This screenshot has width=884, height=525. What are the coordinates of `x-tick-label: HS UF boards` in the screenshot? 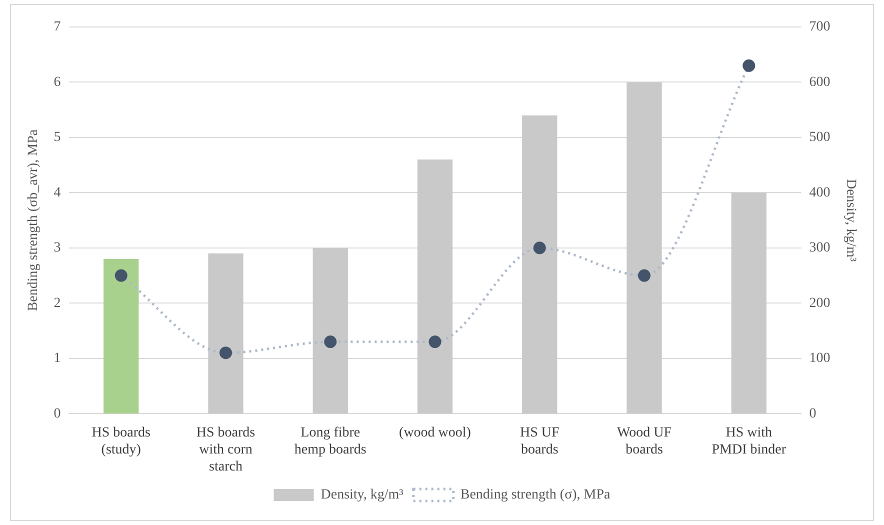 It's located at (540, 442).